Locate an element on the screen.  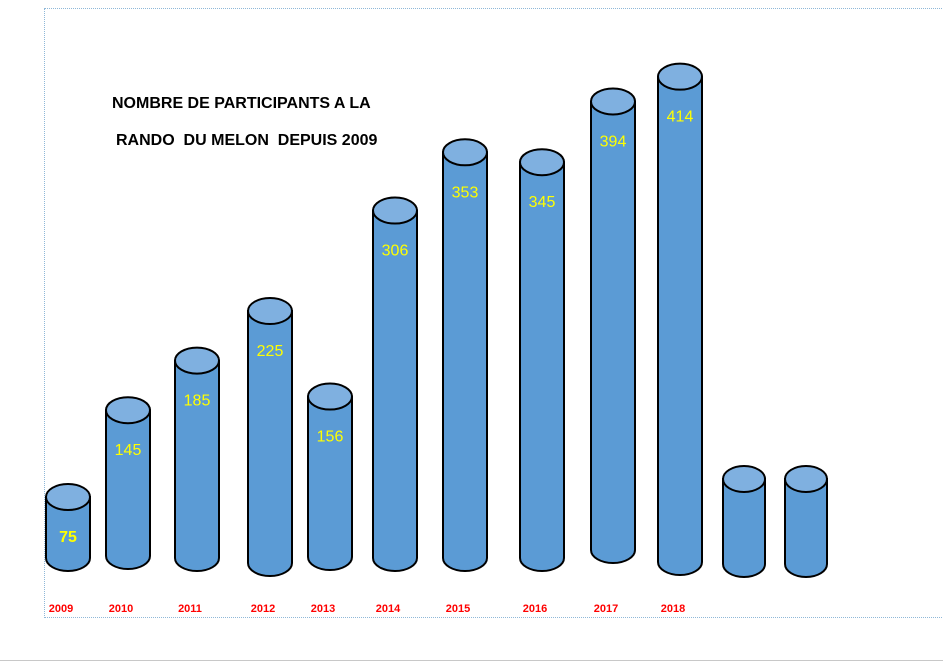
bar-2016 is located at coordinates (542, 360).